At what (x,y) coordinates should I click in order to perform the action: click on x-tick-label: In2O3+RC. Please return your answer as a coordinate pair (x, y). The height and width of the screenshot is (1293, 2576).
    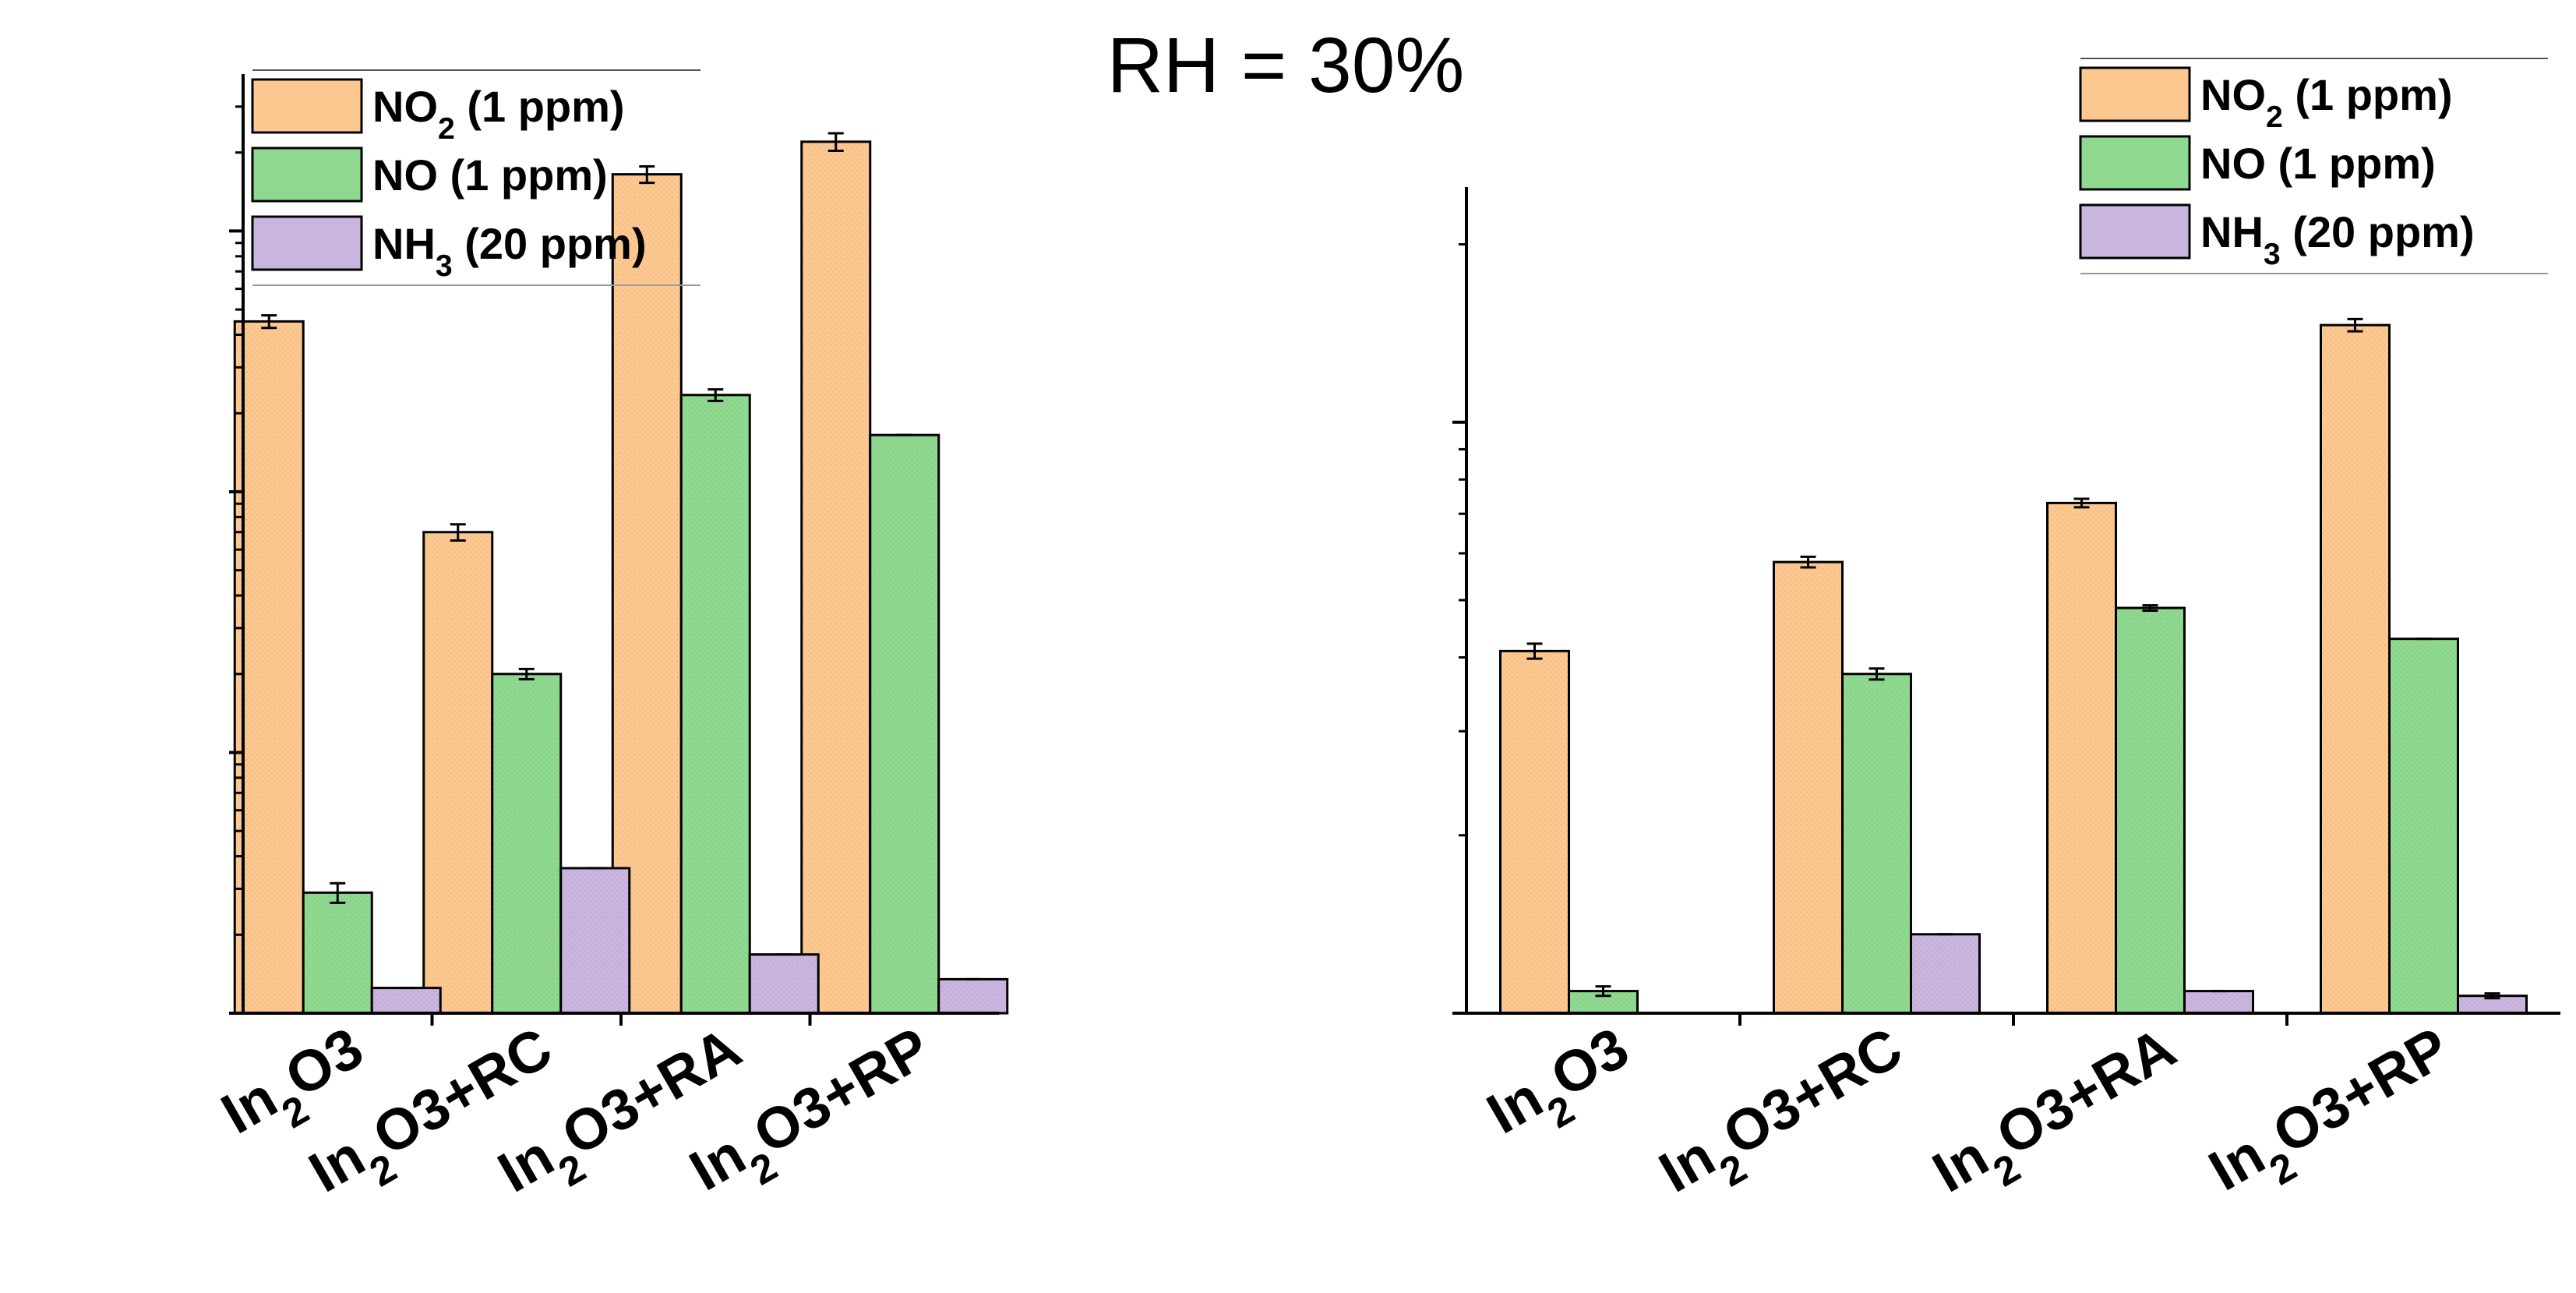
    Looking at the image, I should click on (1785, 1118).